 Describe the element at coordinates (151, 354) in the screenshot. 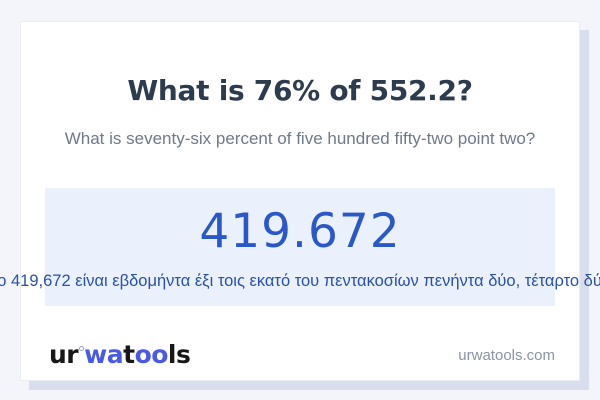

I see `logo-text-oo: oo` at that location.